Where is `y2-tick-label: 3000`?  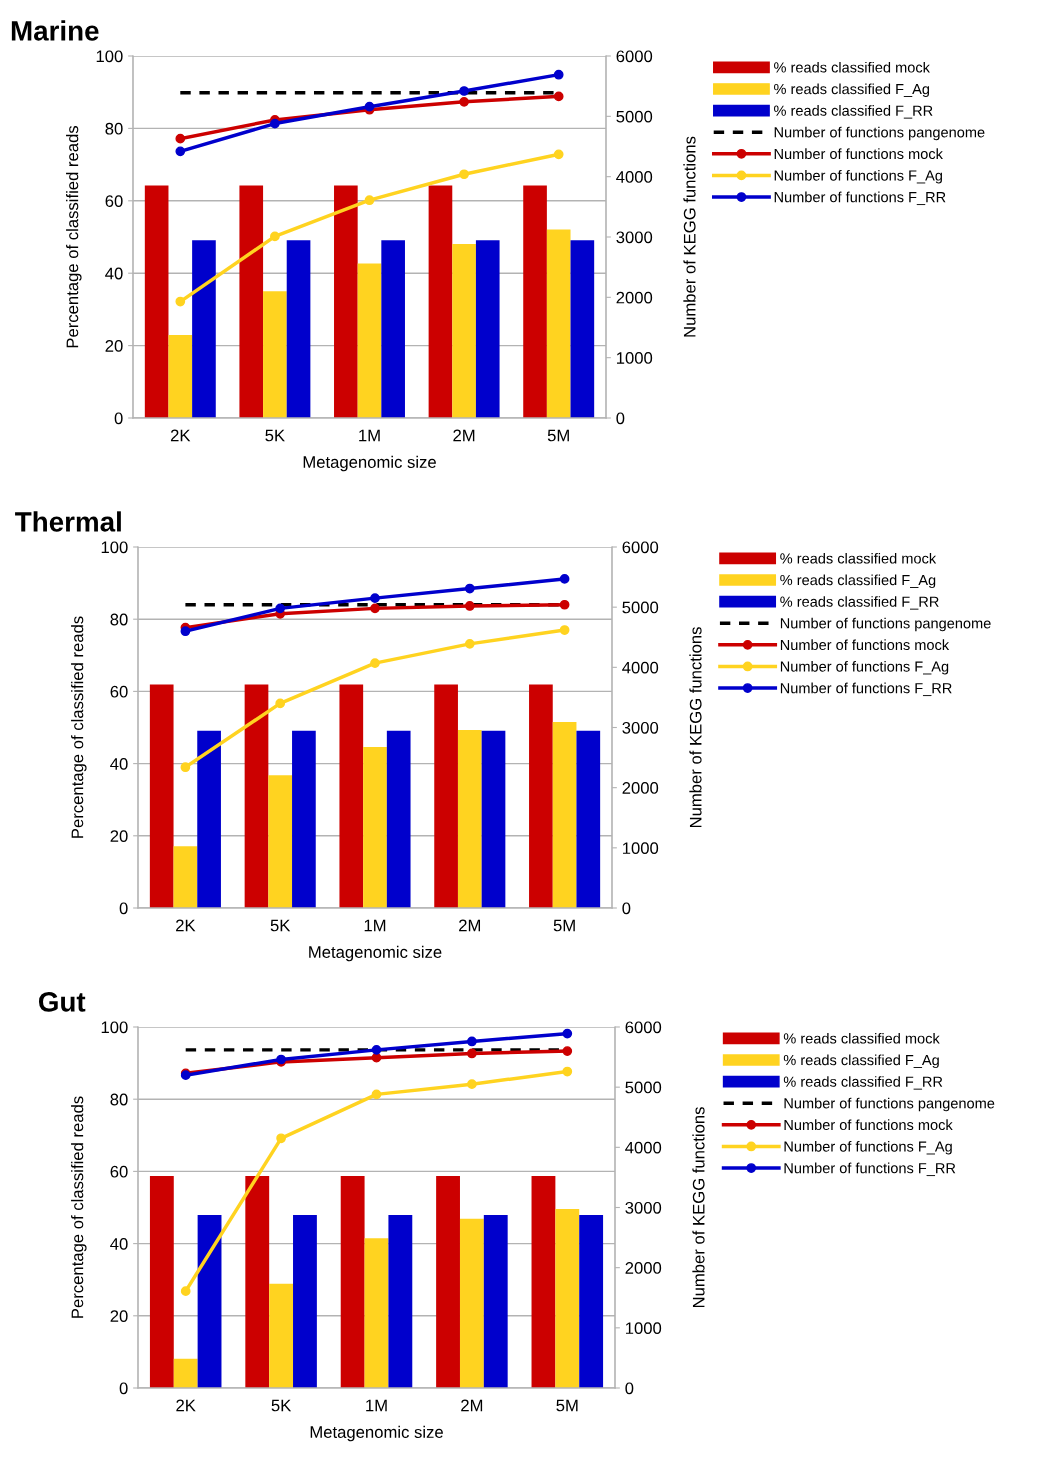
y2-tick-label: 3000 is located at coordinates (643, 1207).